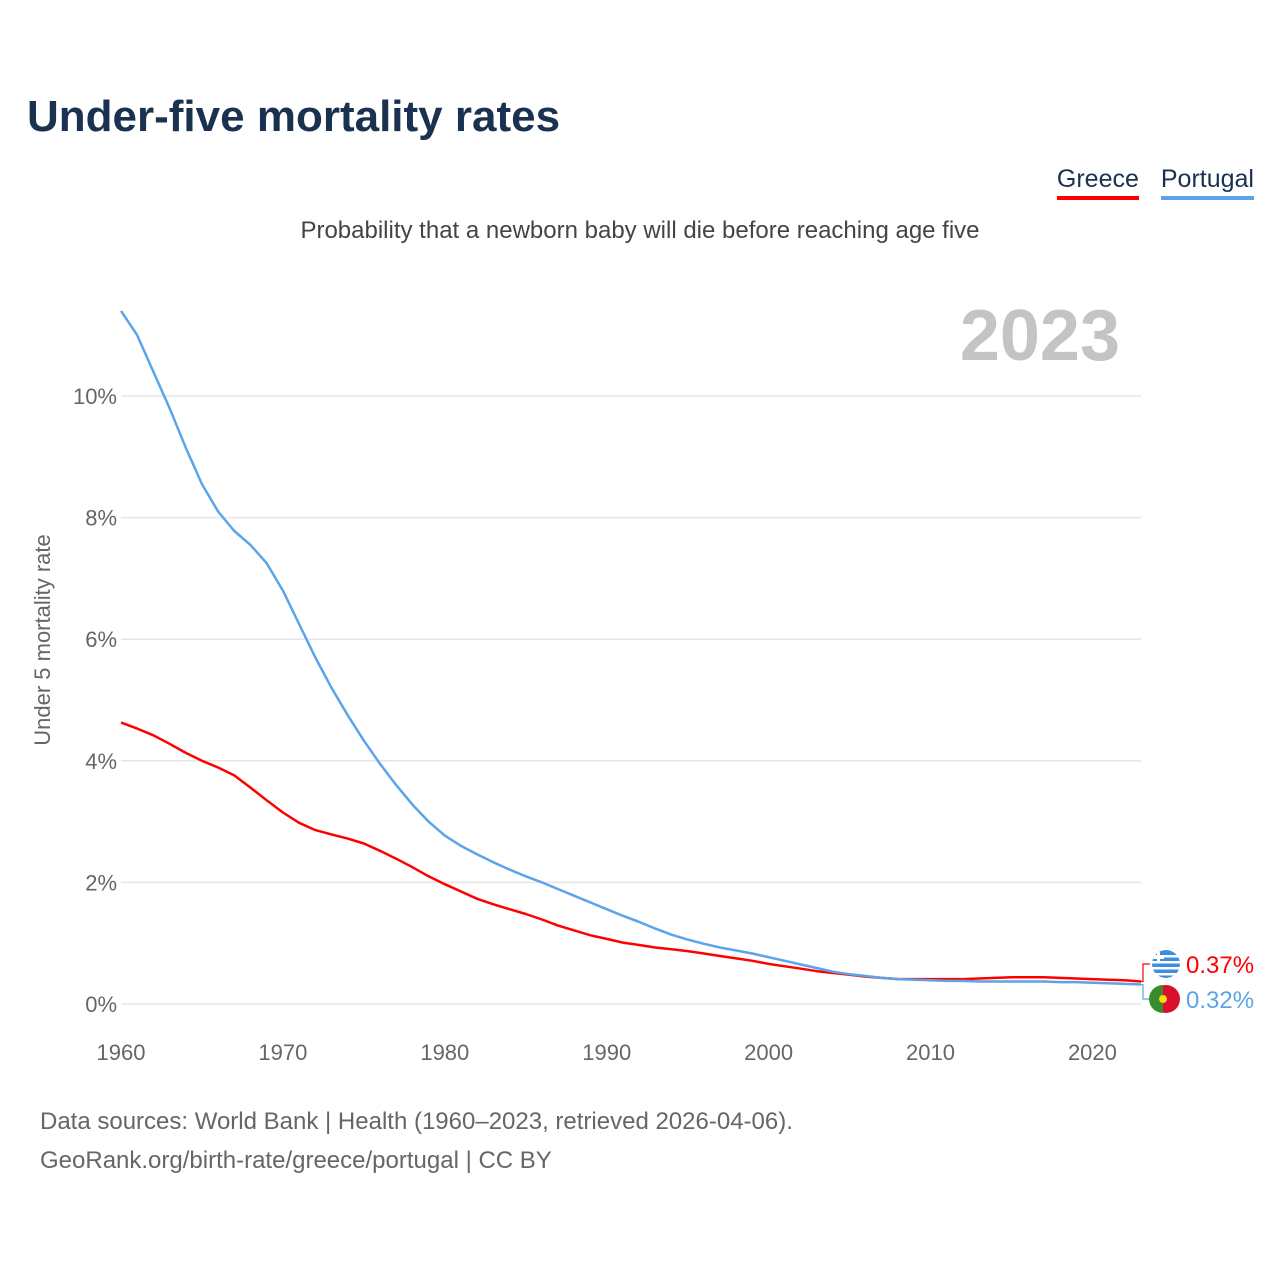 This screenshot has height=1280, width=1280. What do you see at coordinates (101, 761) in the screenshot?
I see `y-tick-label: 4%` at bounding box center [101, 761].